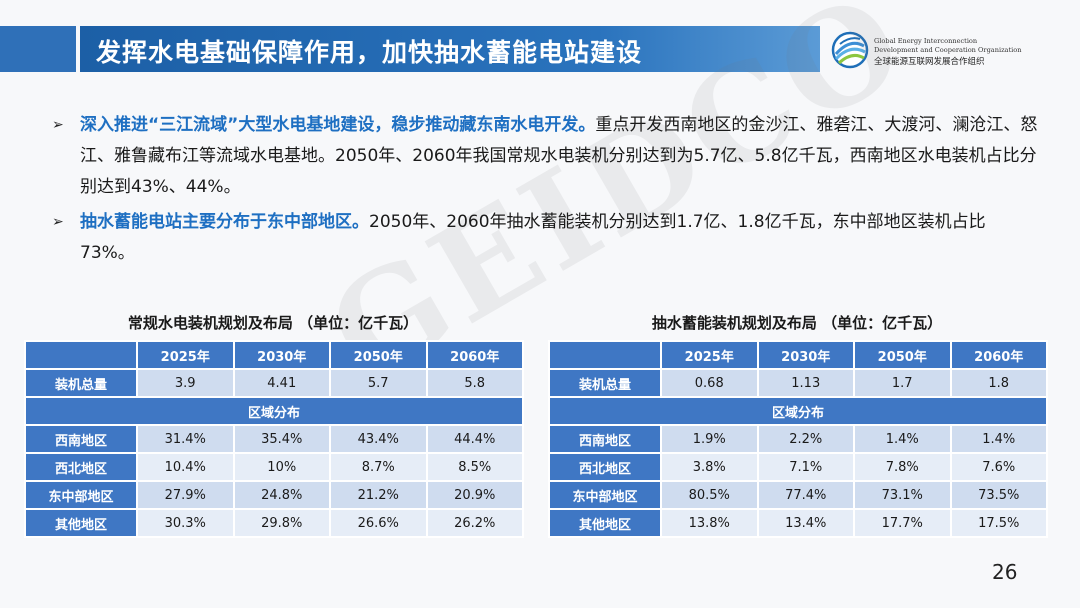  I want to click on table-row: 其他地区 13.8% 13.4% 17.7% 17.5%, so click(798, 523).